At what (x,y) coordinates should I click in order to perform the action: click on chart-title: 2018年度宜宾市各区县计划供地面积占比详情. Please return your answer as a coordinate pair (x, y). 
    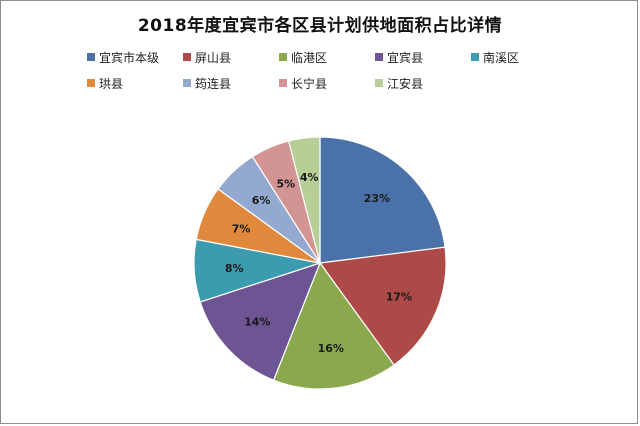
    Looking at the image, I should click on (320, 26).